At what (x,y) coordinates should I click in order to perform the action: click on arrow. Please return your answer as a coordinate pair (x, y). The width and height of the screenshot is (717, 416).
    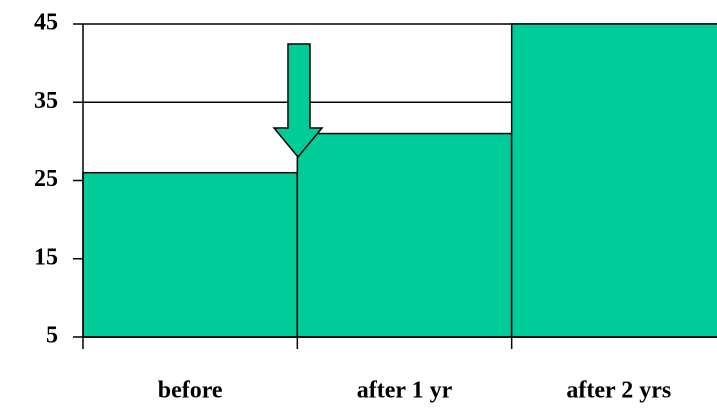
    Looking at the image, I should click on (298, 101).